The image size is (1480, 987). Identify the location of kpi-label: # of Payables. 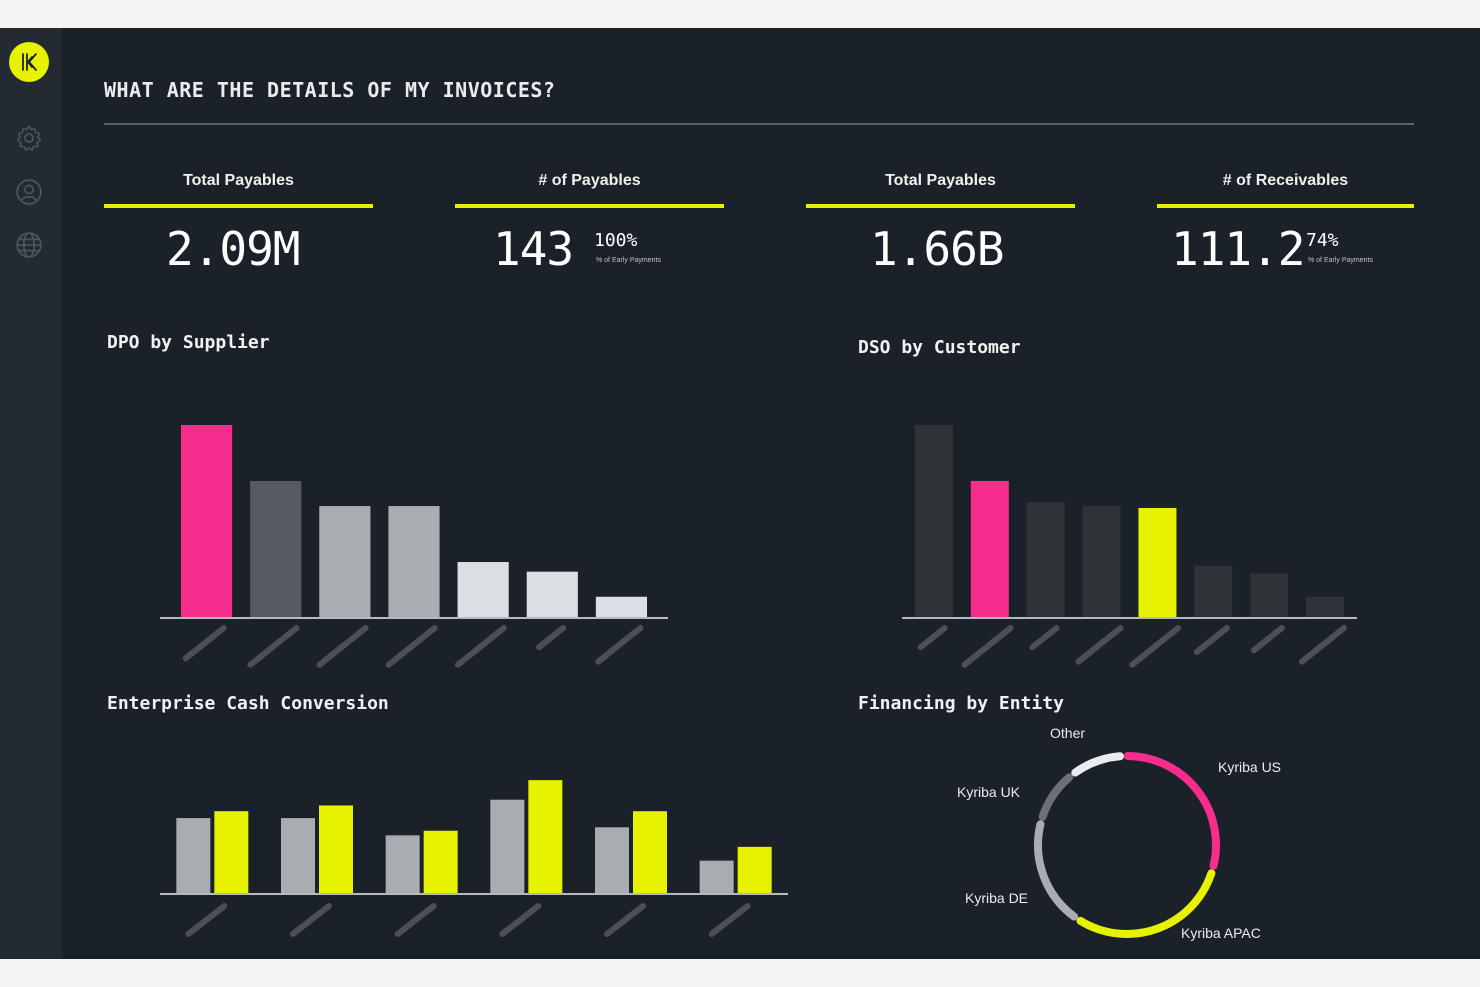
(589, 180).